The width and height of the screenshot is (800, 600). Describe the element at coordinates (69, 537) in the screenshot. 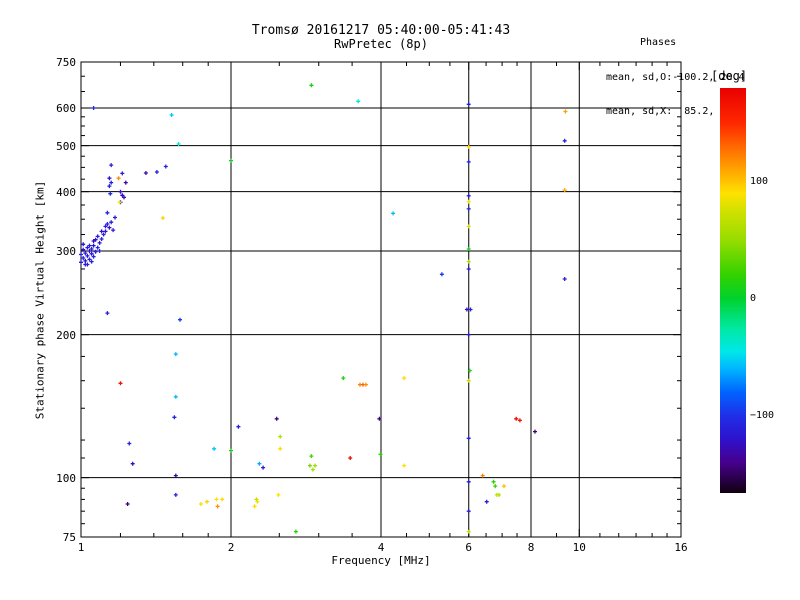

I see `y-tick-label: 75` at that location.